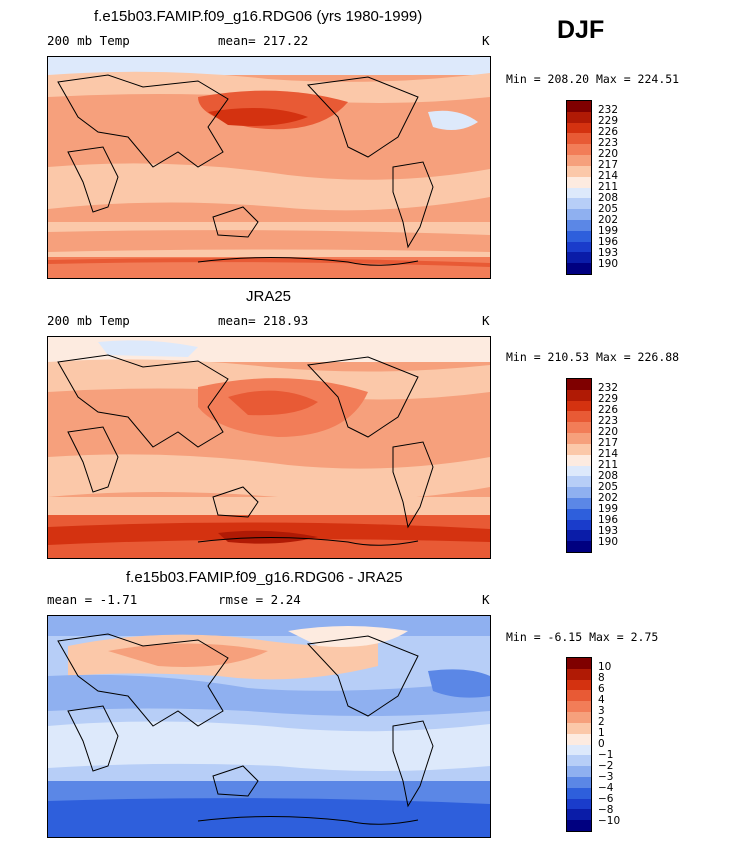 This screenshot has height=842, width=733. What do you see at coordinates (608, 220) in the screenshot?
I see `colorbar-tick-label: 202` at bounding box center [608, 220].